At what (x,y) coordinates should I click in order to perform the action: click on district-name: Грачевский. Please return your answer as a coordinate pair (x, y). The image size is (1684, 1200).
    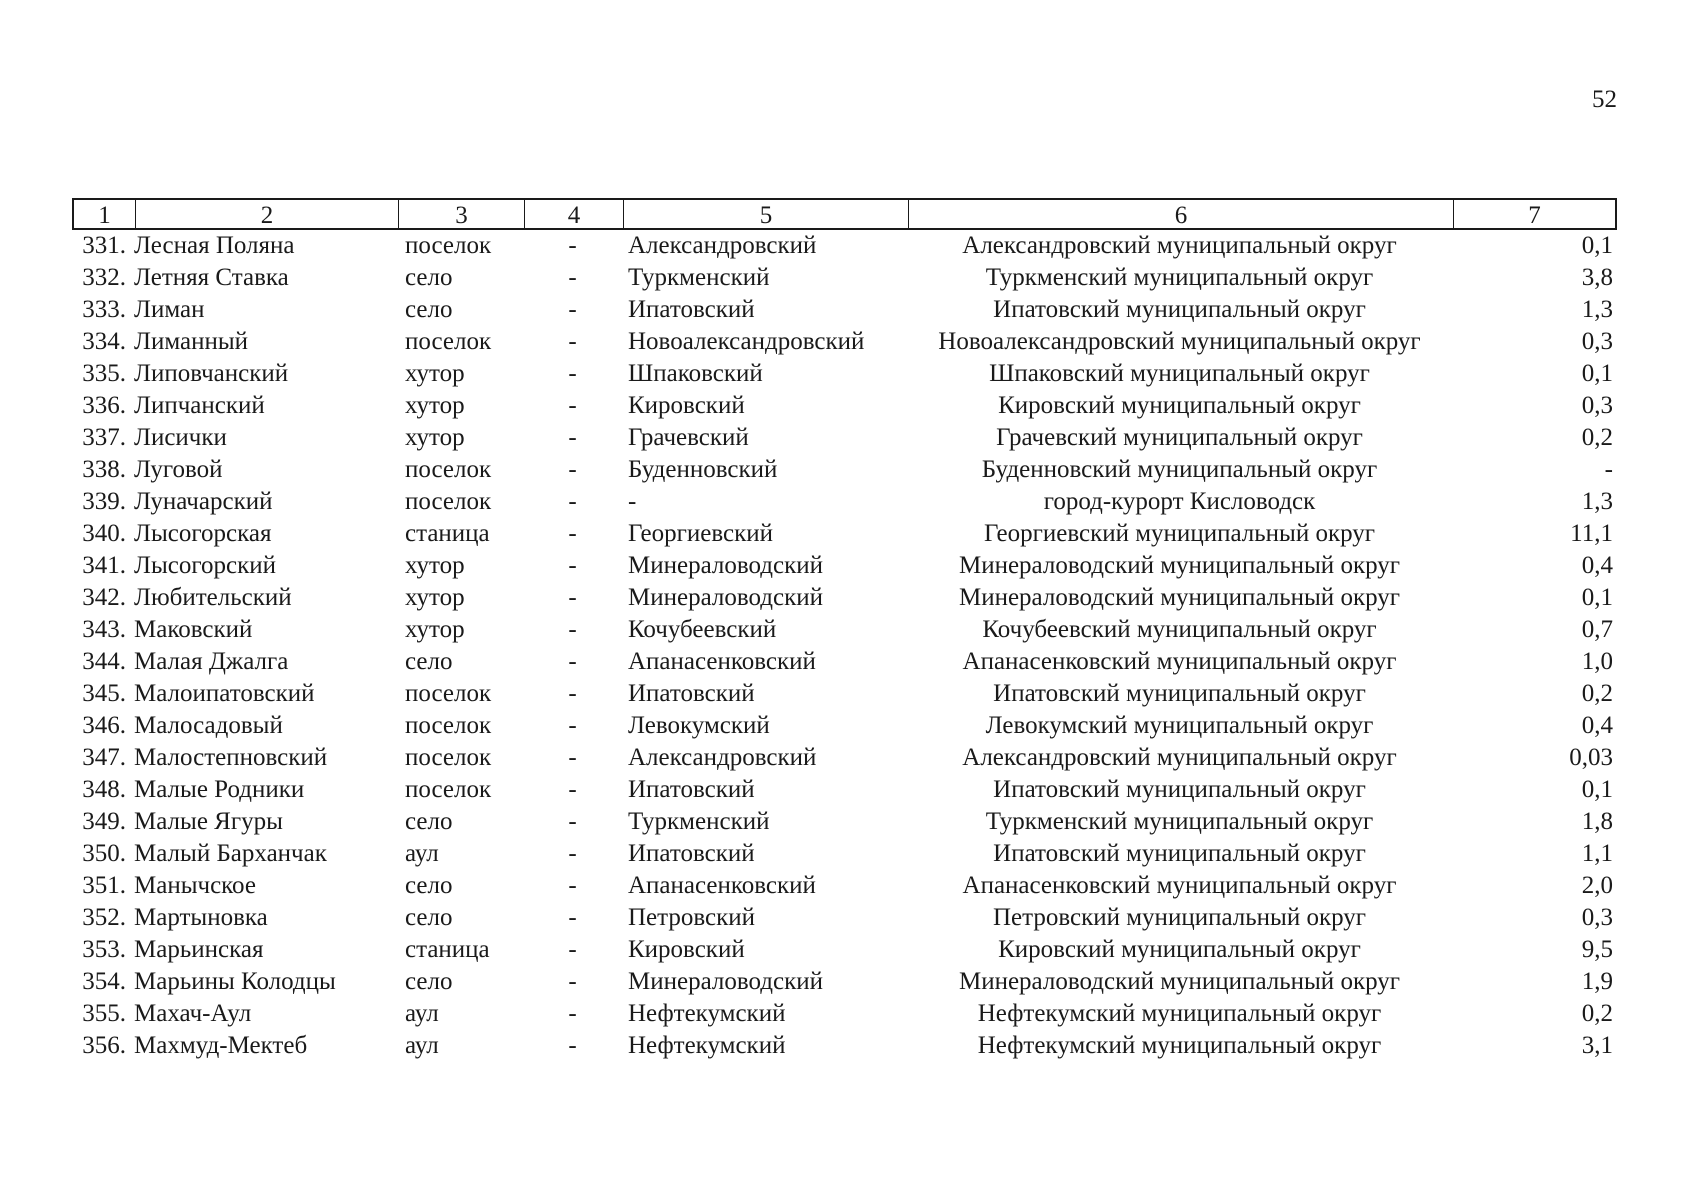
    Looking at the image, I should click on (688, 437).